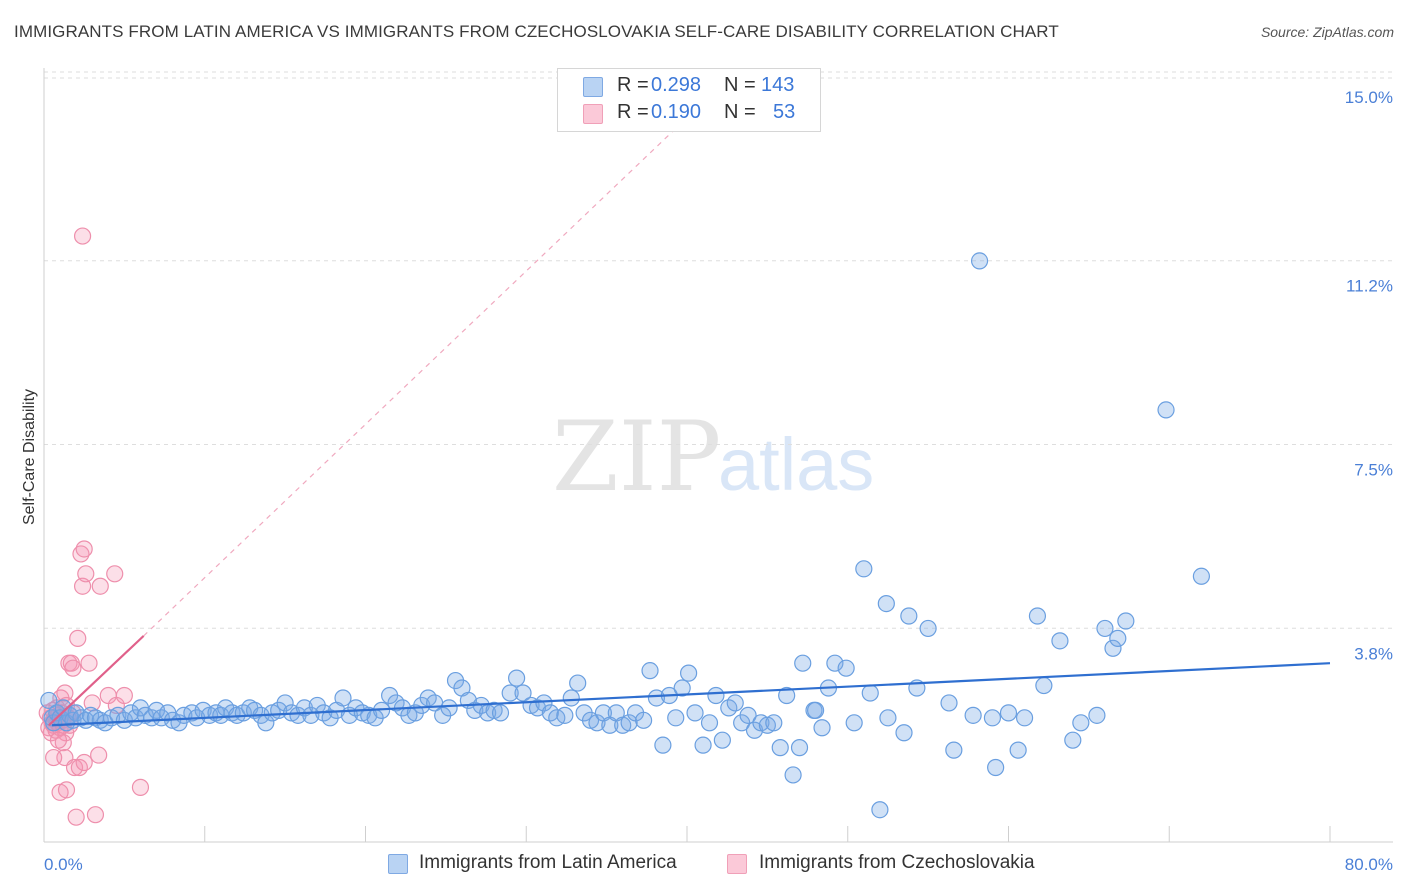 This screenshot has height=892, width=1406. Describe the element at coordinates (784, 112) in the screenshot. I see `legend-n-value: 53` at that location.